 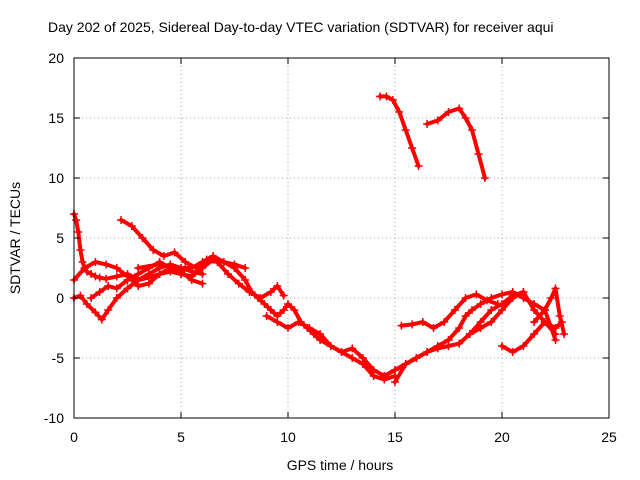 I want to click on x-tick-label: 10, so click(x=288, y=437).